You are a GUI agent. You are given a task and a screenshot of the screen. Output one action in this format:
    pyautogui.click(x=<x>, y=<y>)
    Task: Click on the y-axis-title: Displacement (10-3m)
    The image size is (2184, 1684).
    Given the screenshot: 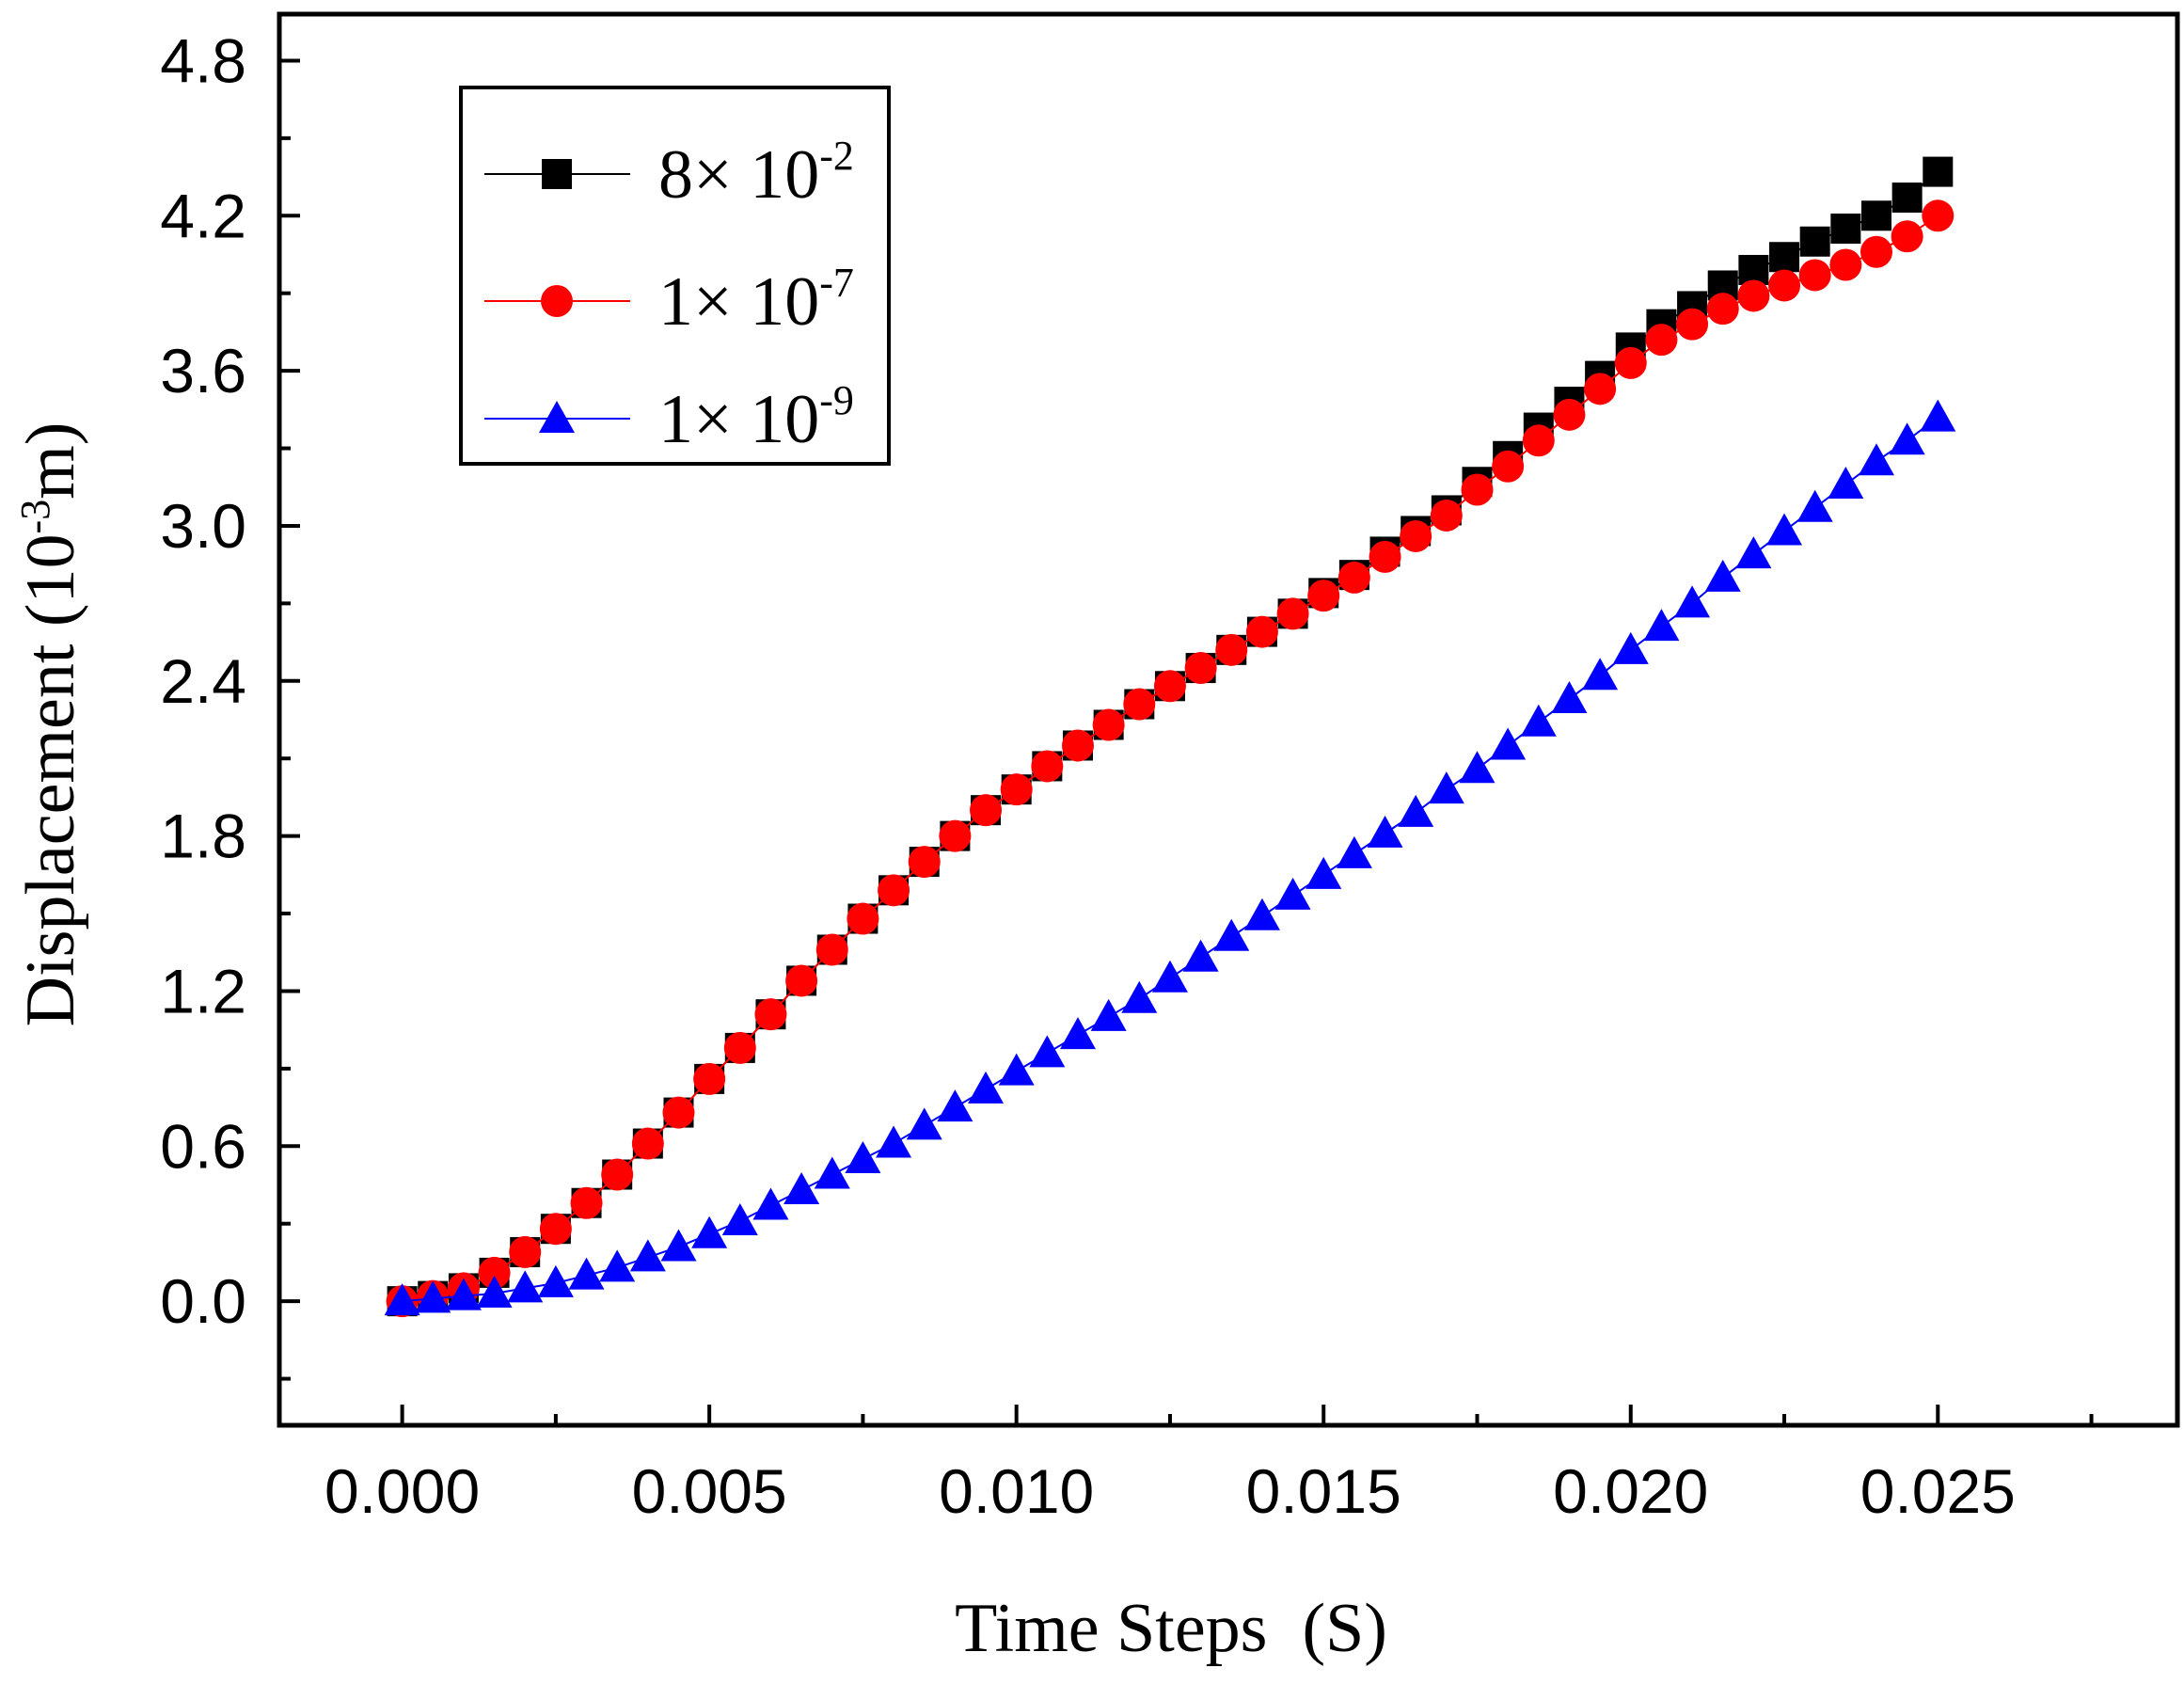 What is the action you would take?
    pyautogui.click(x=50, y=725)
    